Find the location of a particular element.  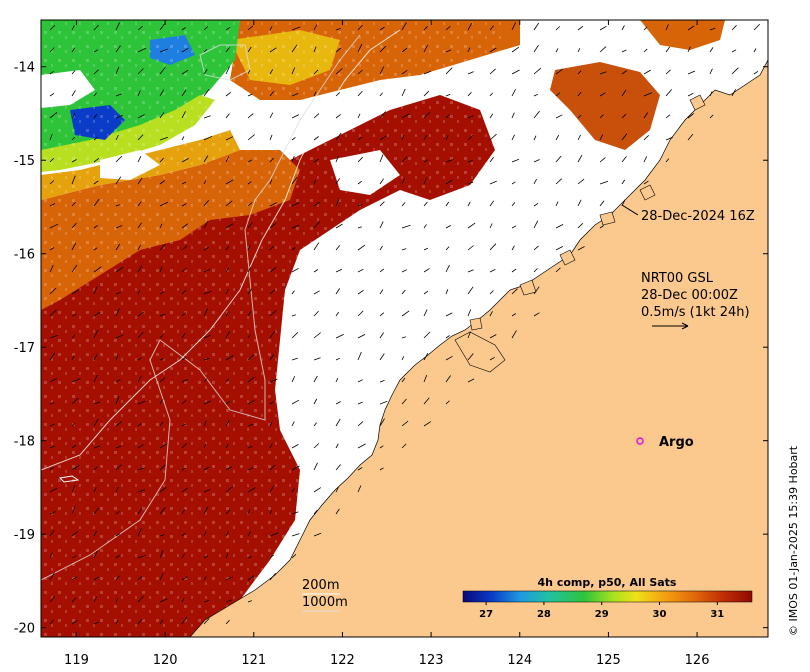

x-tick-label: 123 is located at coordinates (431, 660).